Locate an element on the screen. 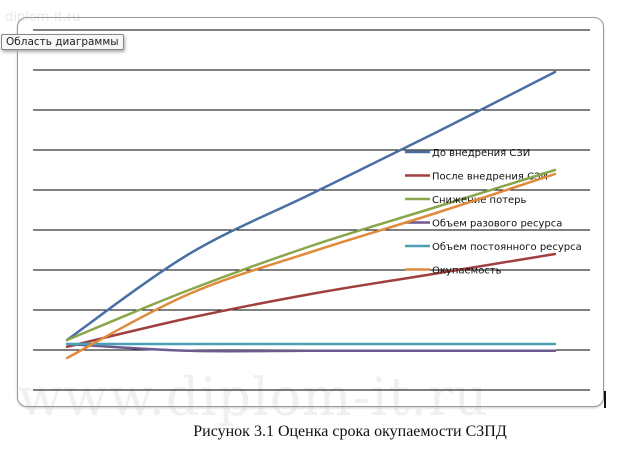 Image resolution: width=635 pixels, height=460 pixels. legend-label: До внедрения СЗИ is located at coordinates (481, 153).